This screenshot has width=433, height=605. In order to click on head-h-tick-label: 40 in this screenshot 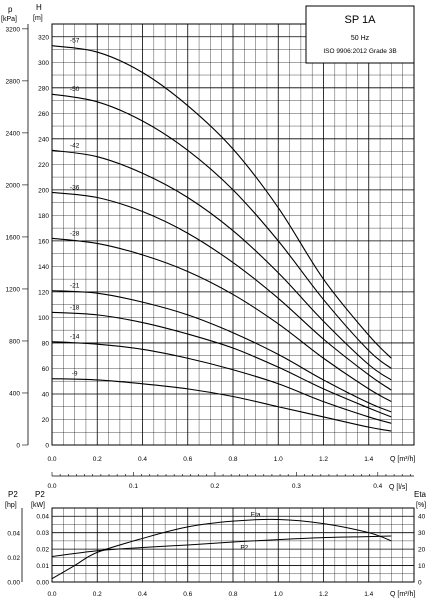, I will do `click(46, 394)`.